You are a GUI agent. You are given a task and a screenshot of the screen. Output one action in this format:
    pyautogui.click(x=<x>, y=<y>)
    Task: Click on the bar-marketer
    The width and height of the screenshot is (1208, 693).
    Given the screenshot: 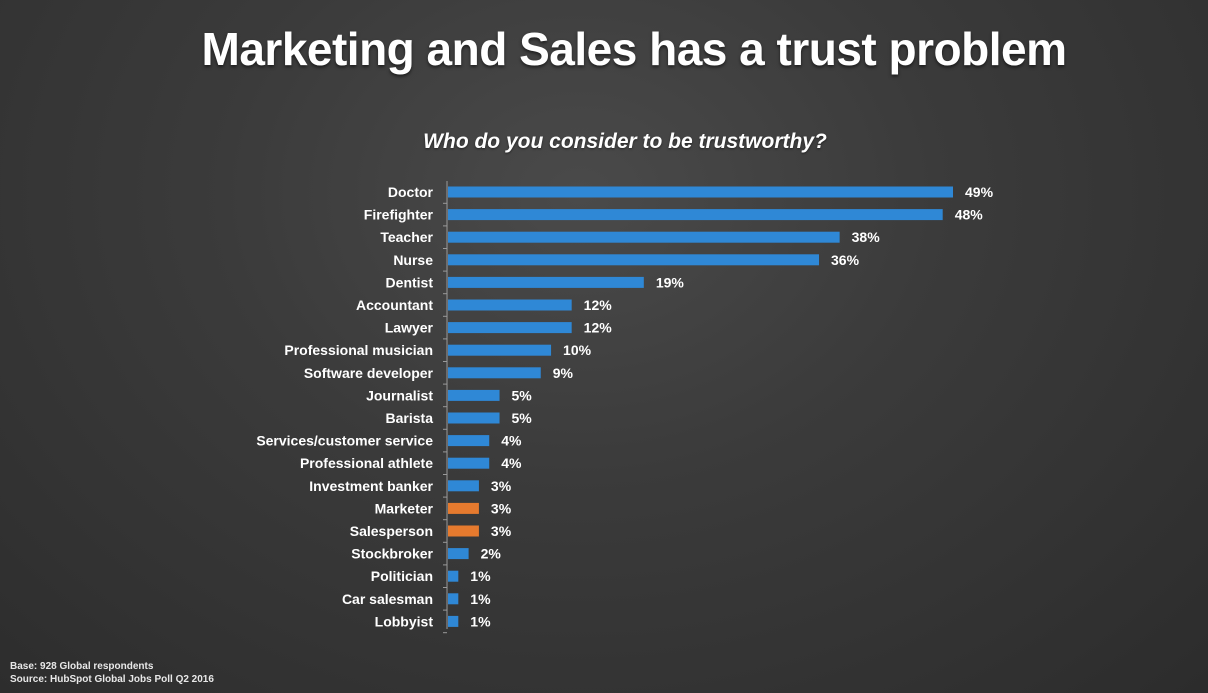 What is the action you would take?
    pyautogui.click(x=463, y=508)
    